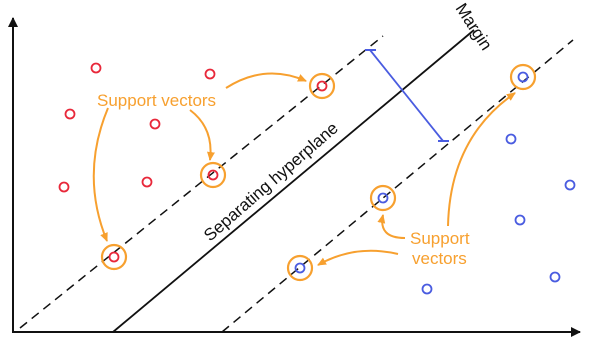  I want to click on support-vectors-label-bottom-line1: Support, so click(440, 238).